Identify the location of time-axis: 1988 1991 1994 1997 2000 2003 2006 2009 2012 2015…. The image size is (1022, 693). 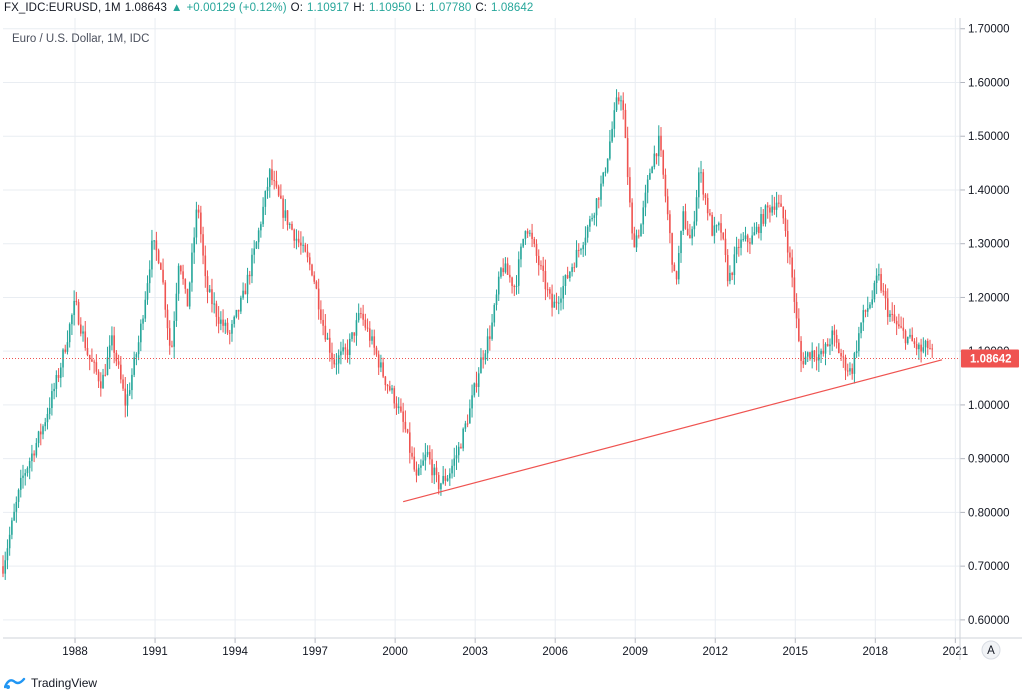
(515, 648).